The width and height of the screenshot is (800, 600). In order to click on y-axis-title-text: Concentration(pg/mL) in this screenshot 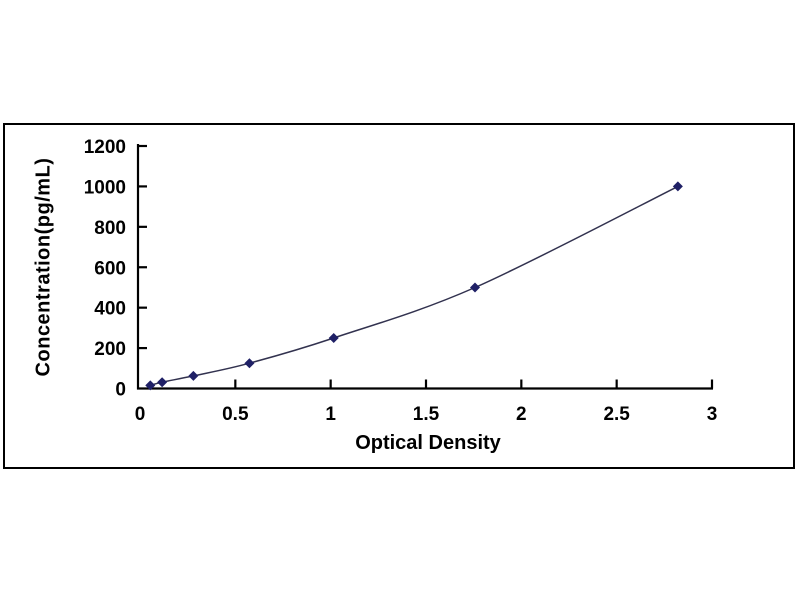, I will do `click(43, 267)`.